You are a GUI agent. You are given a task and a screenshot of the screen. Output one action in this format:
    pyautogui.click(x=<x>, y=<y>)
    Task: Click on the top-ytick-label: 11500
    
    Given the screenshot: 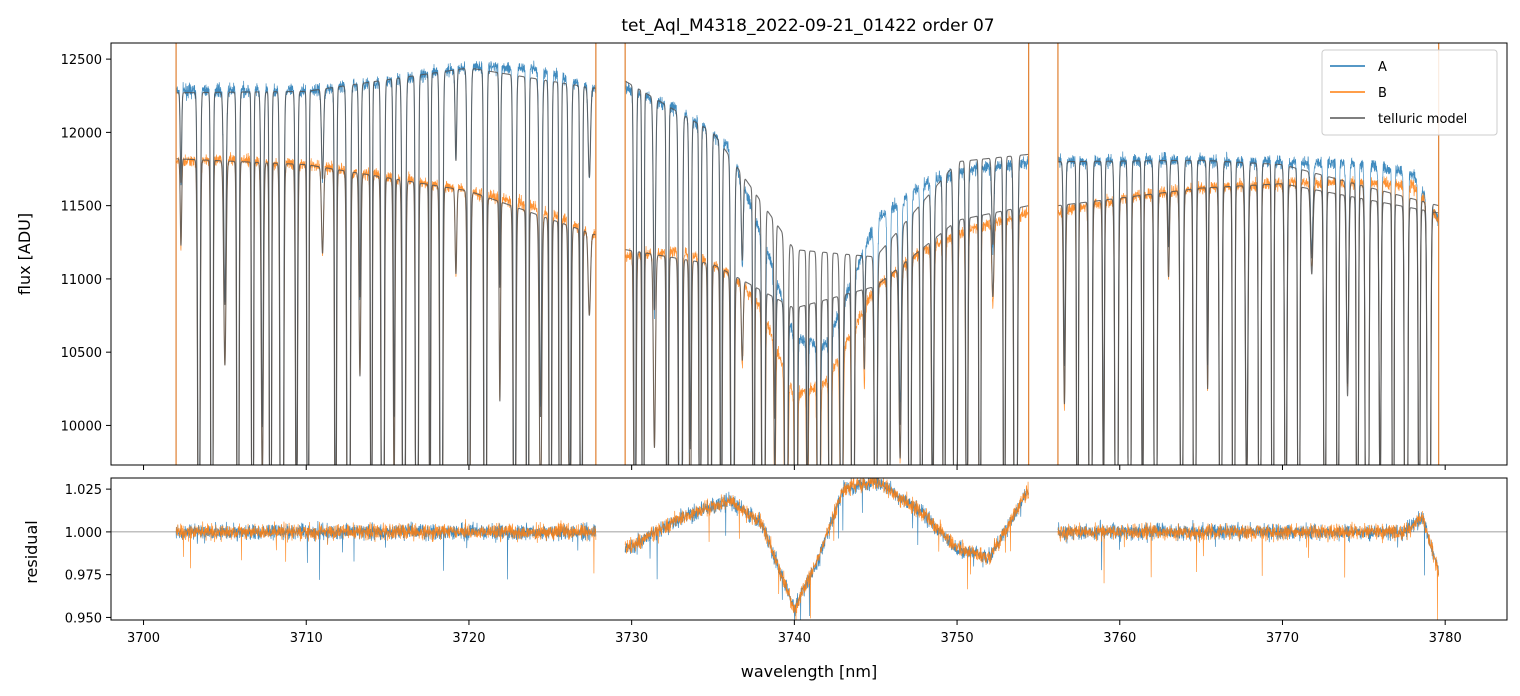 What is the action you would take?
    pyautogui.click(x=81, y=207)
    